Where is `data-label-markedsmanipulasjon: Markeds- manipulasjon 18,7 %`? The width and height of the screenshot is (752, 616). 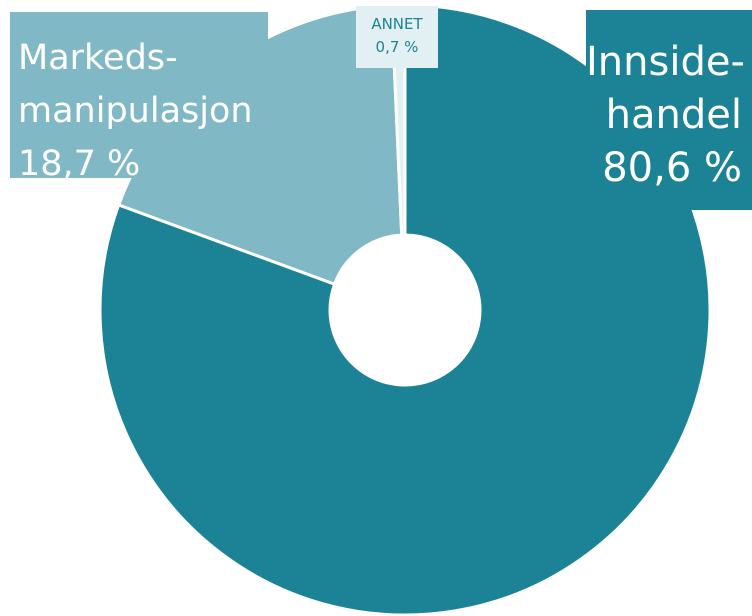
data-label-markedsmanipulasjon: Markeds- manipulasjon 18,7 % is located at coordinates (139, 98).